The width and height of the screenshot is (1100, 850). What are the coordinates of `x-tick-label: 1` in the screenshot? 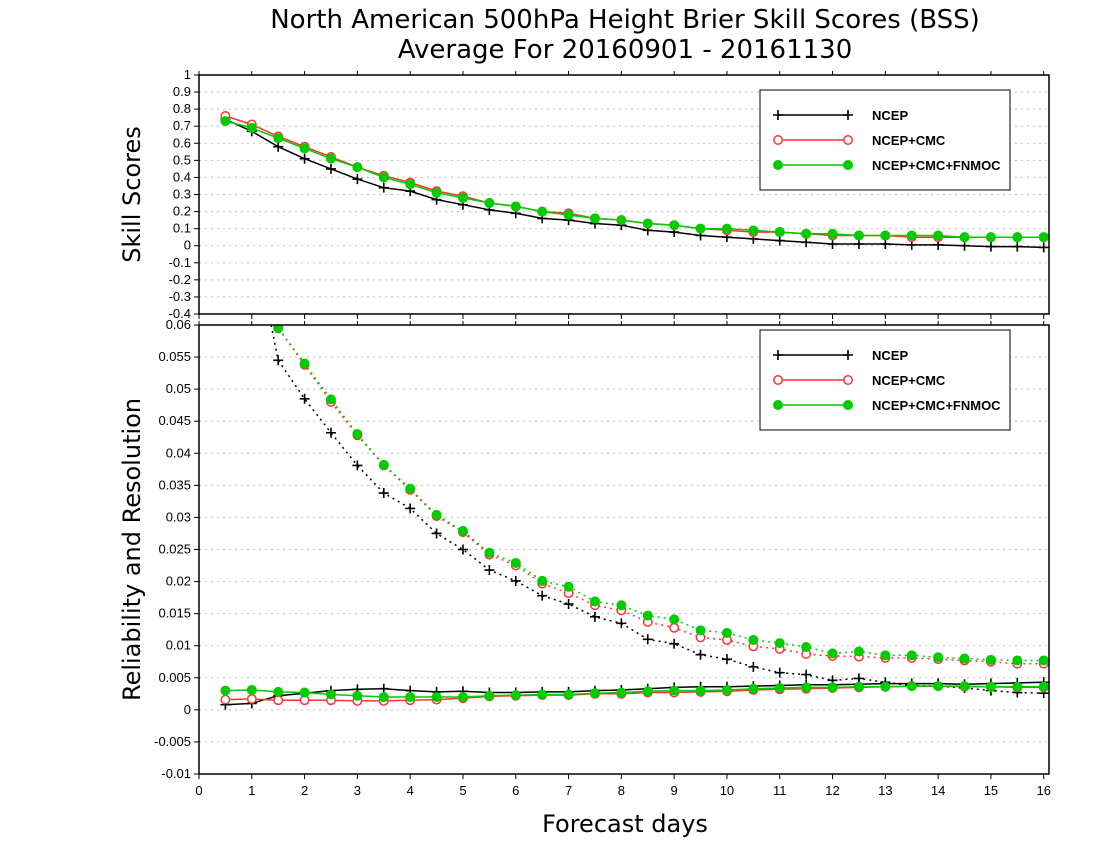 It's located at (251, 790).